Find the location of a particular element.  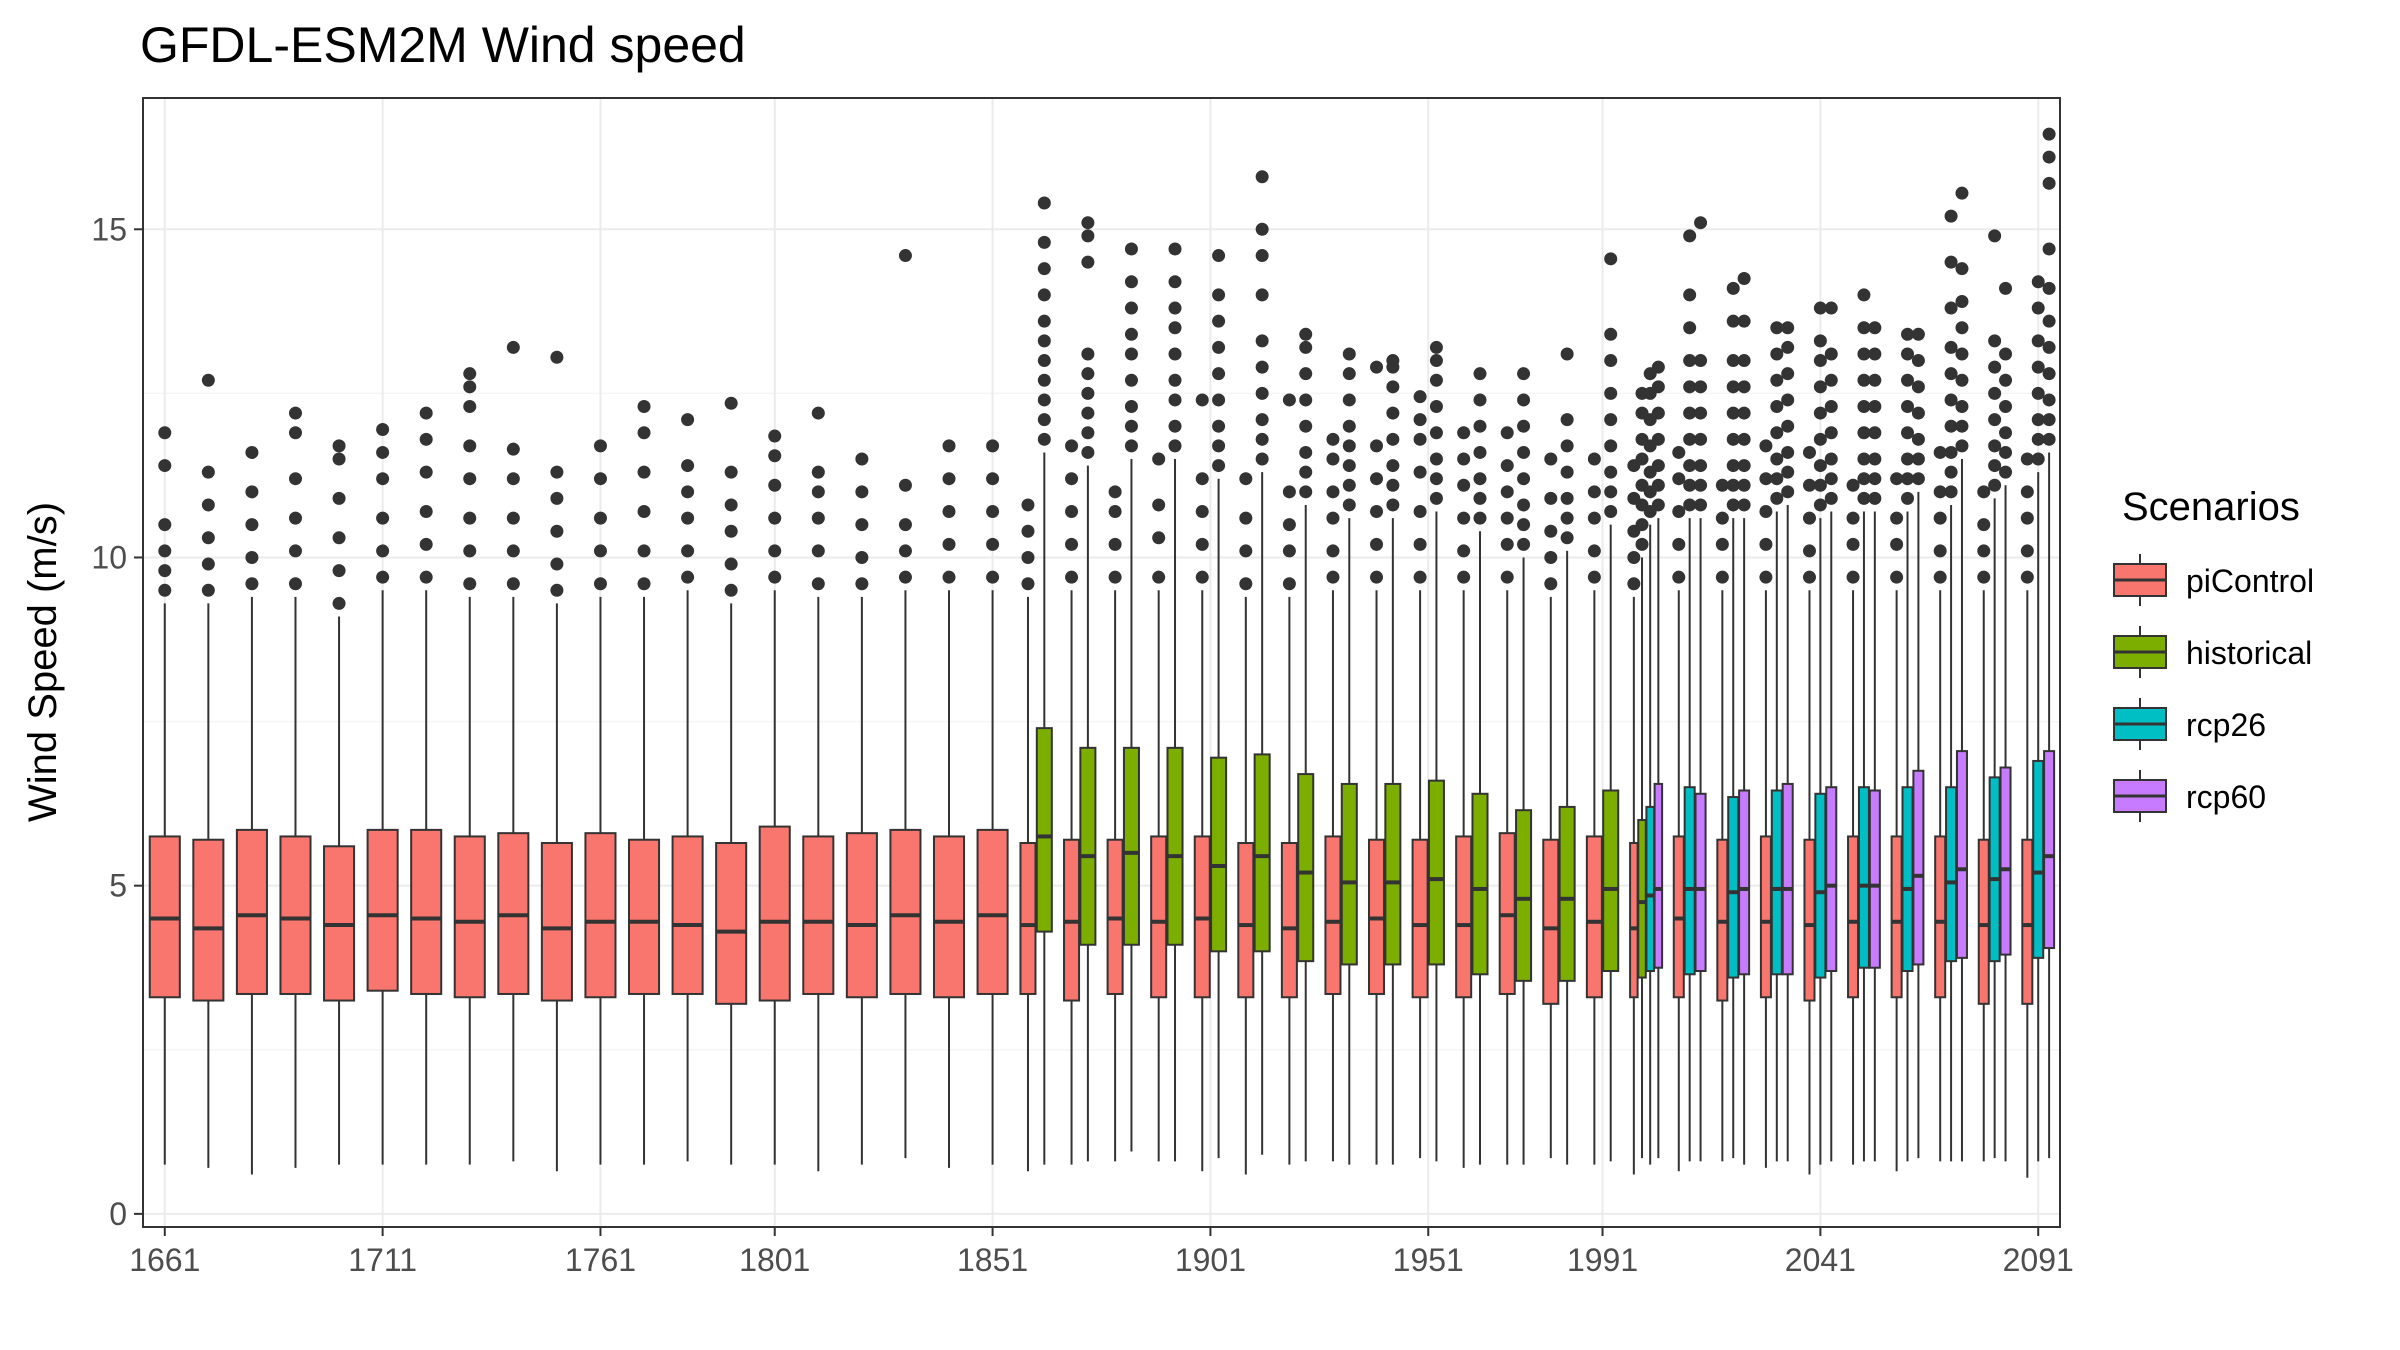

box-piControl-1991 is located at coordinates (1594, 808).